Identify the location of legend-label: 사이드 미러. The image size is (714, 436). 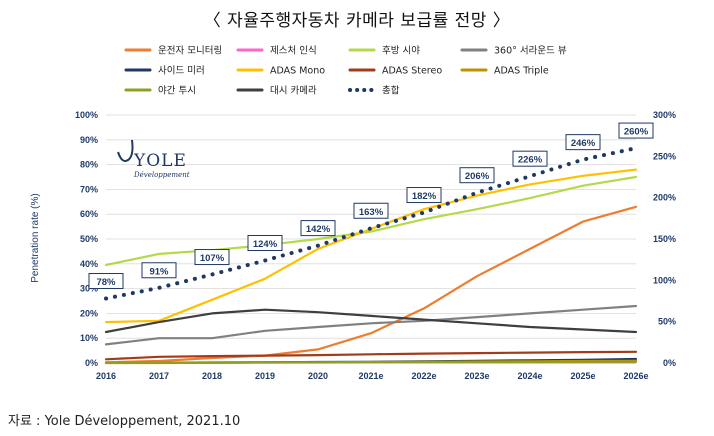
(181, 71).